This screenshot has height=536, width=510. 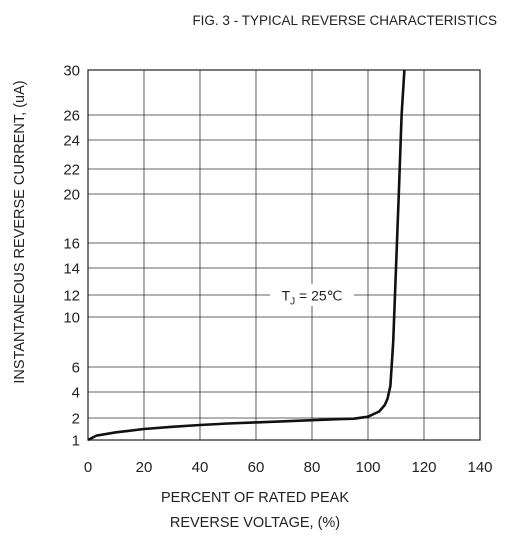 I want to click on x-tick-labels: 0 20 40 60 80 100 120 140, so click(x=288, y=467).